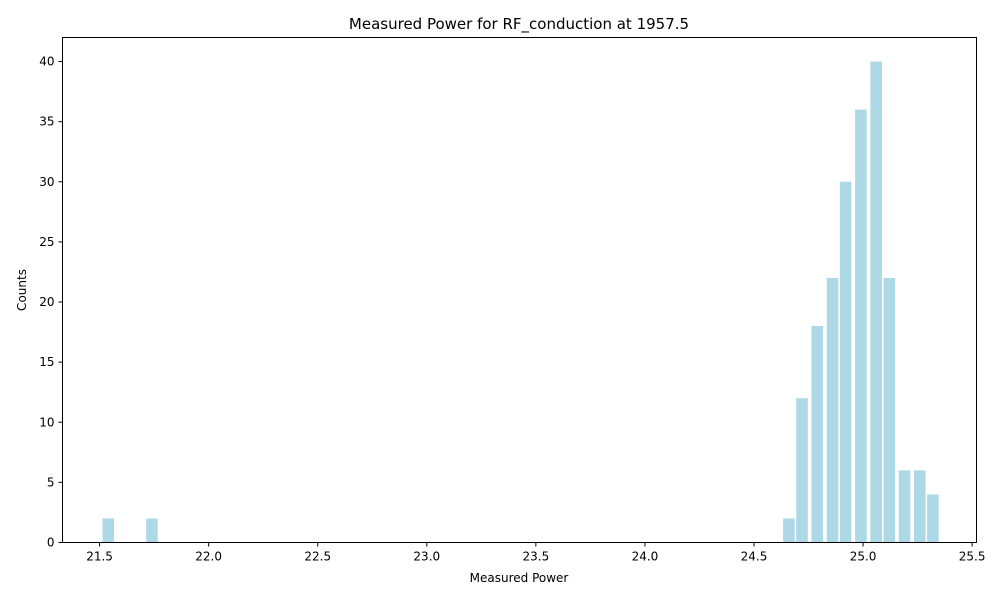 The width and height of the screenshot is (1000, 600). I want to click on y-tick-label: 5, so click(51, 482).